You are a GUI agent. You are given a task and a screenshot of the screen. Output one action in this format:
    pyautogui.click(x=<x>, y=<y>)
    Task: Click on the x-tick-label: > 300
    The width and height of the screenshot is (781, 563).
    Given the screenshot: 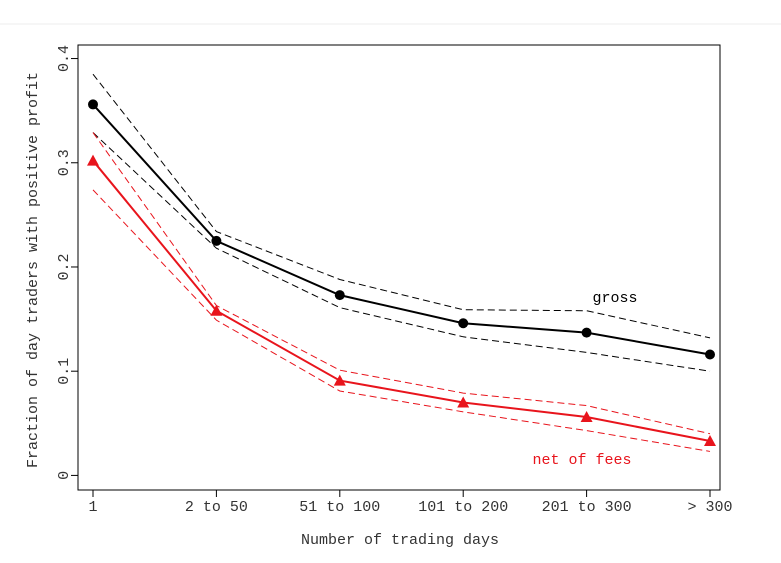 What is the action you would take?
    pyautogui.click(x=709, y=507)
    